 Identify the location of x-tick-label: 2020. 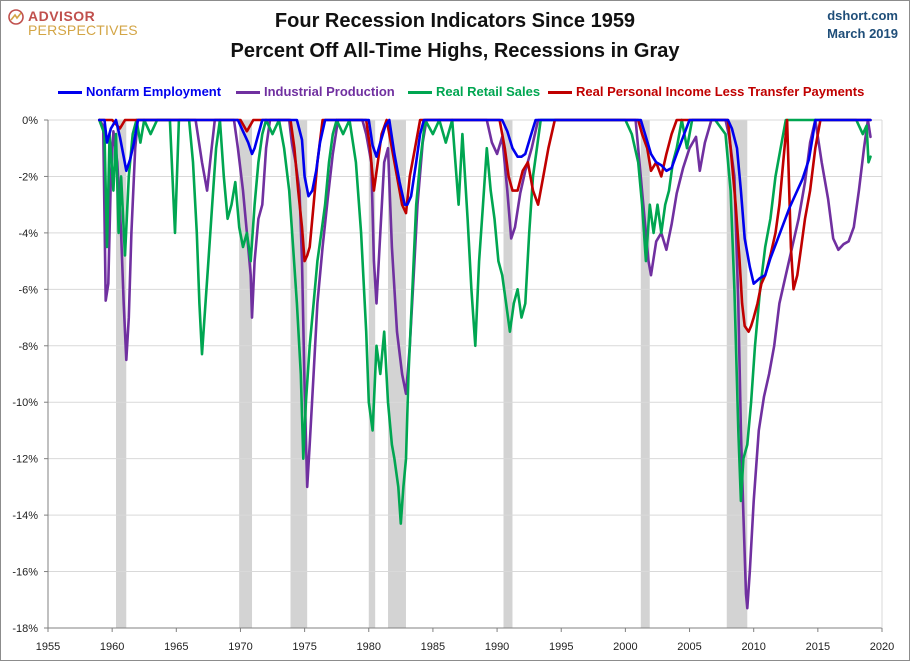
(882, 647).